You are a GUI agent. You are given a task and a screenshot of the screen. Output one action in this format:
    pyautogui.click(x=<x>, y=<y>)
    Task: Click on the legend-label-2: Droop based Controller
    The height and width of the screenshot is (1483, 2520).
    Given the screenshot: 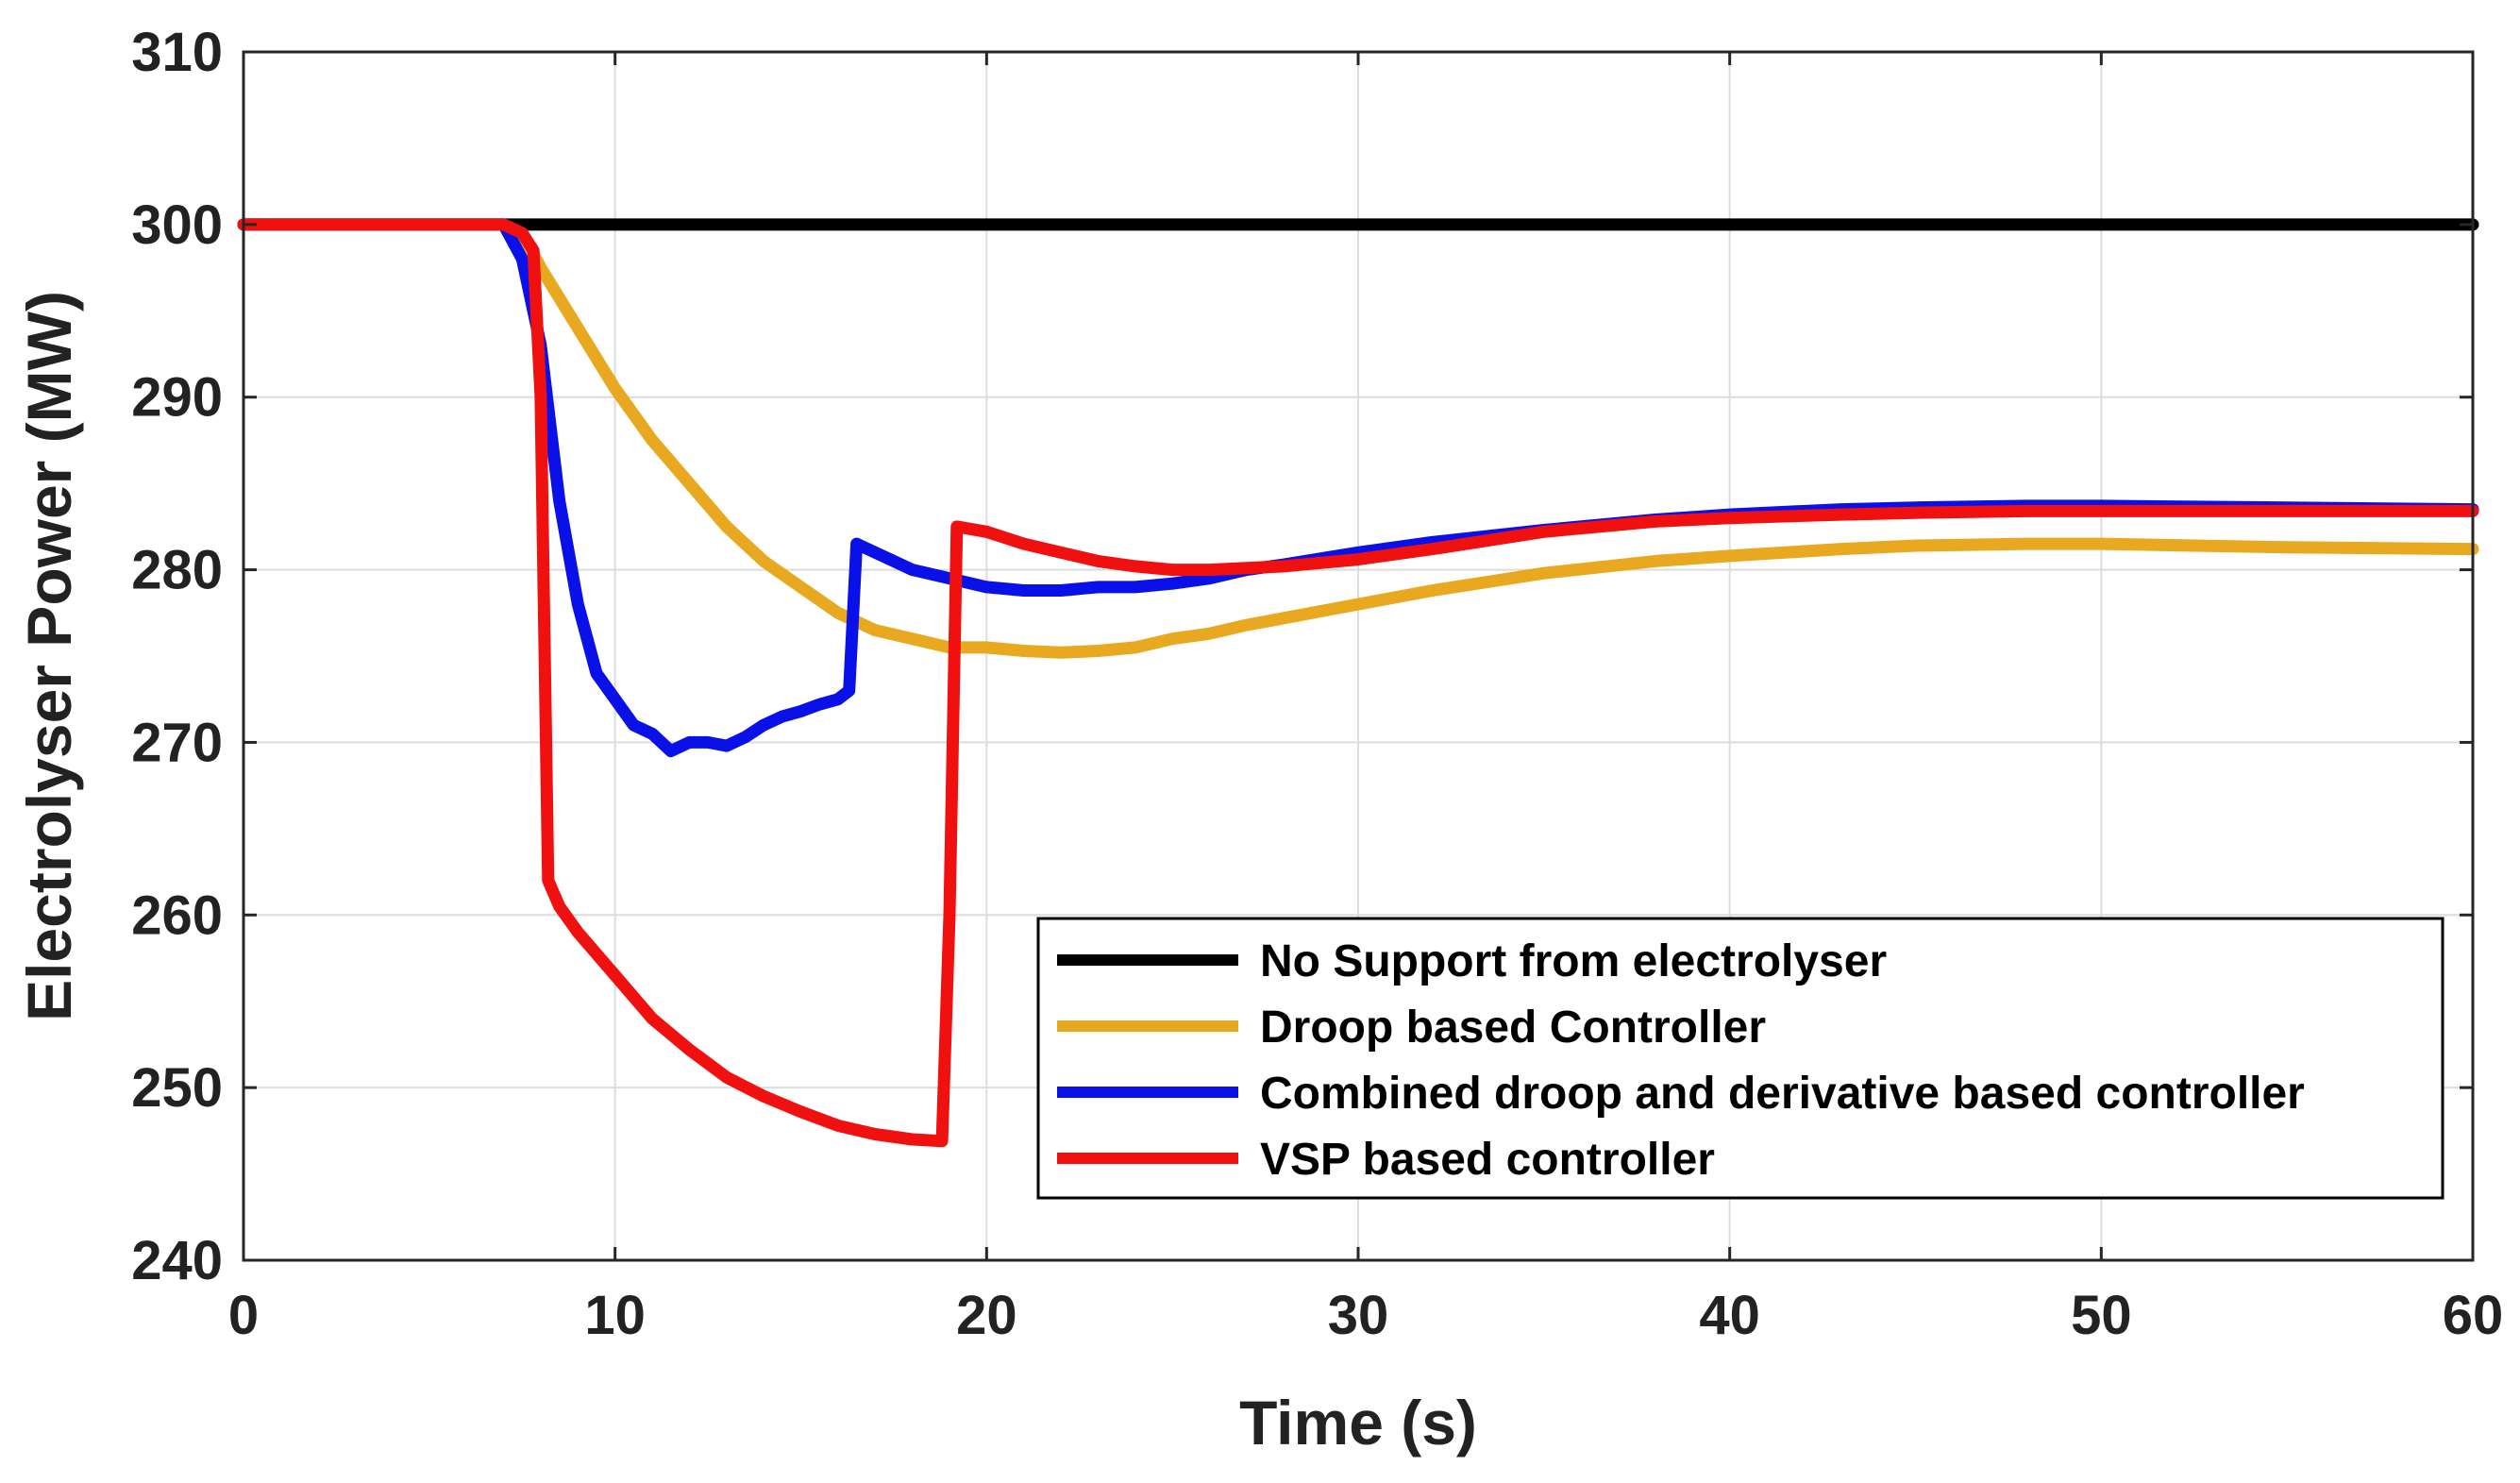 What is the action you would take?
    pyautogui.click(x=1513, y=1028)
    